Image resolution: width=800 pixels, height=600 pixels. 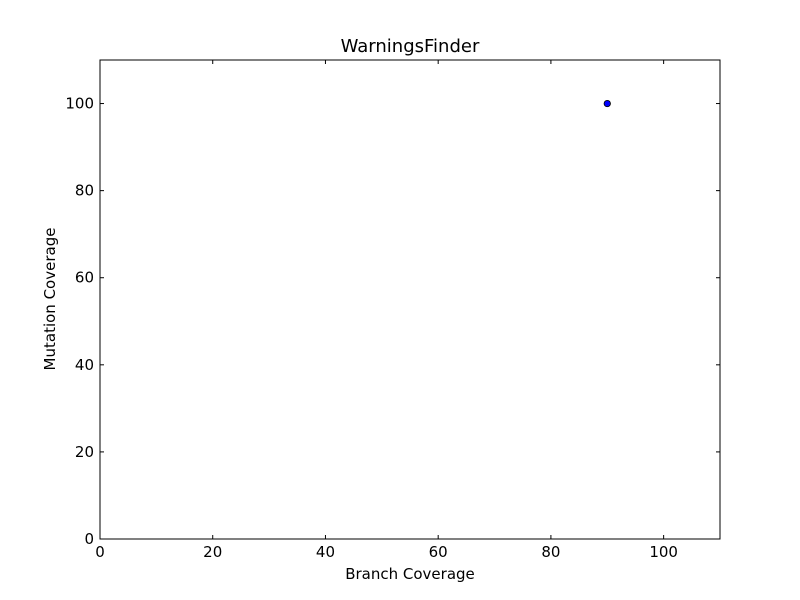 I want to click on data-point, so click(x=607, y=103).